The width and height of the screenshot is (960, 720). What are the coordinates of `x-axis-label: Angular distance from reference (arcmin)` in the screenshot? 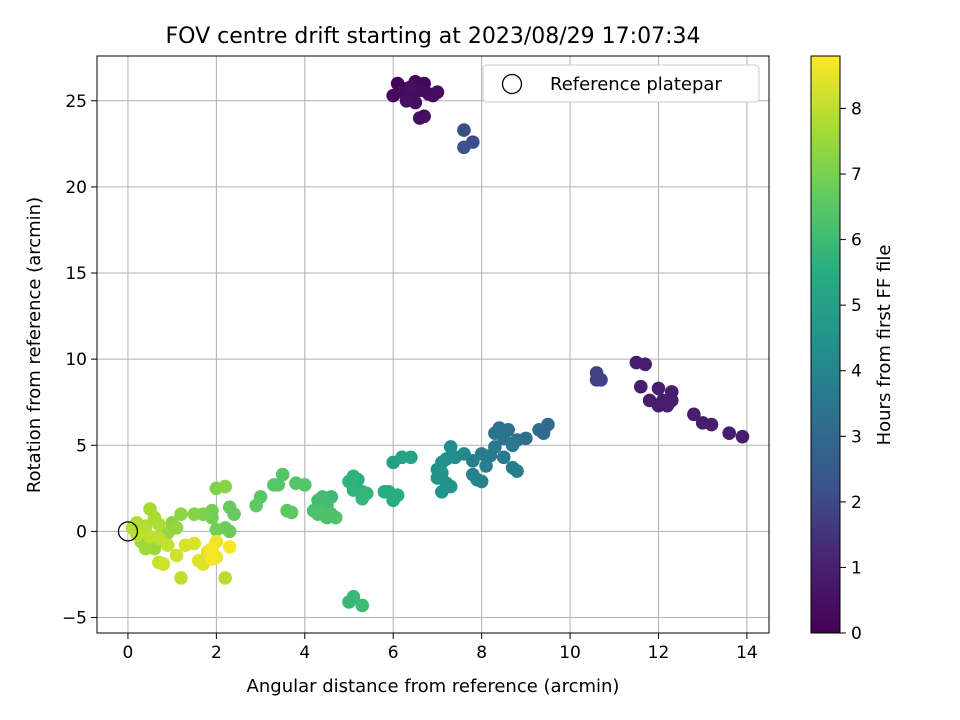 It's located at (433, 686).